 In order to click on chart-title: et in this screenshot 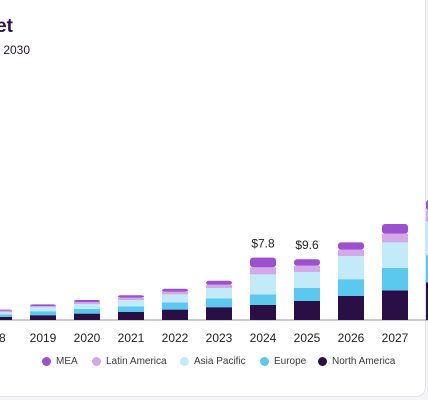, I will do `click(6, 26)`.